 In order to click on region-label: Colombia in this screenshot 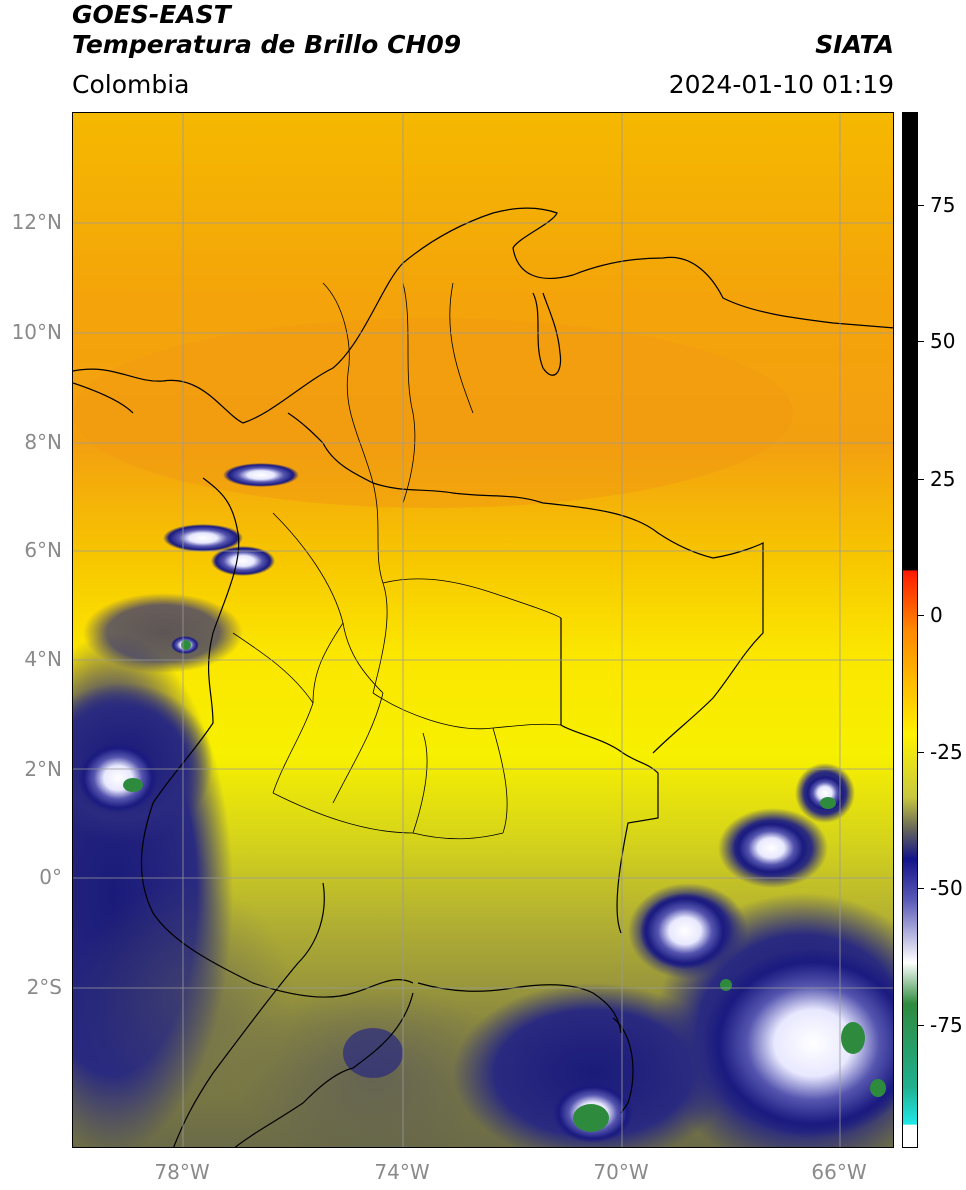, I will do `click(131, 84)`.